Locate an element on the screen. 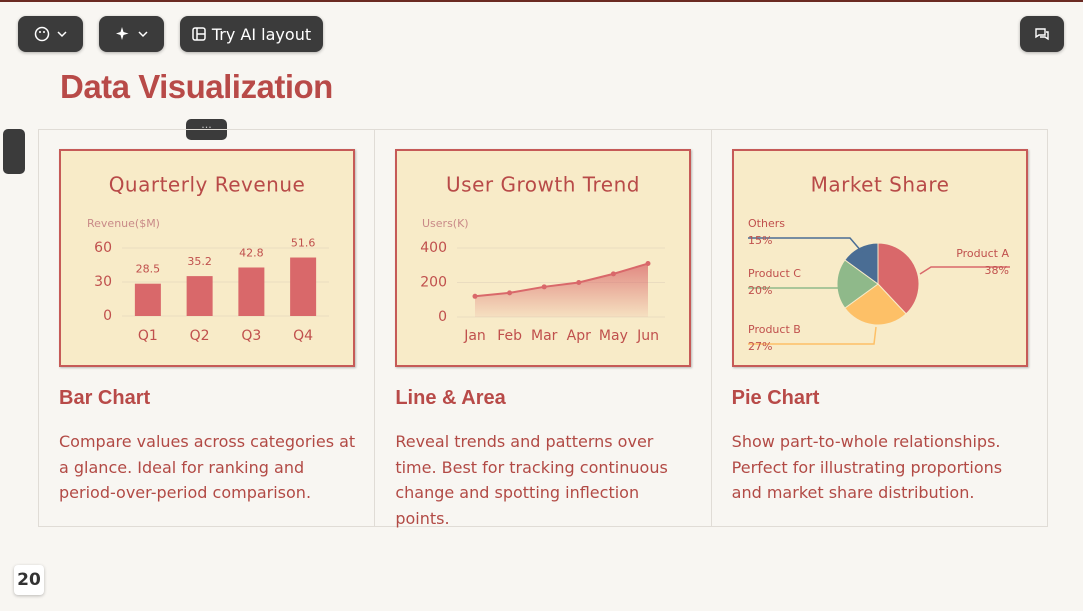 Image resolution: width=1083 pixels, height=611 pixels. x-tick-label: Jan is located at coordinates (475, 336).